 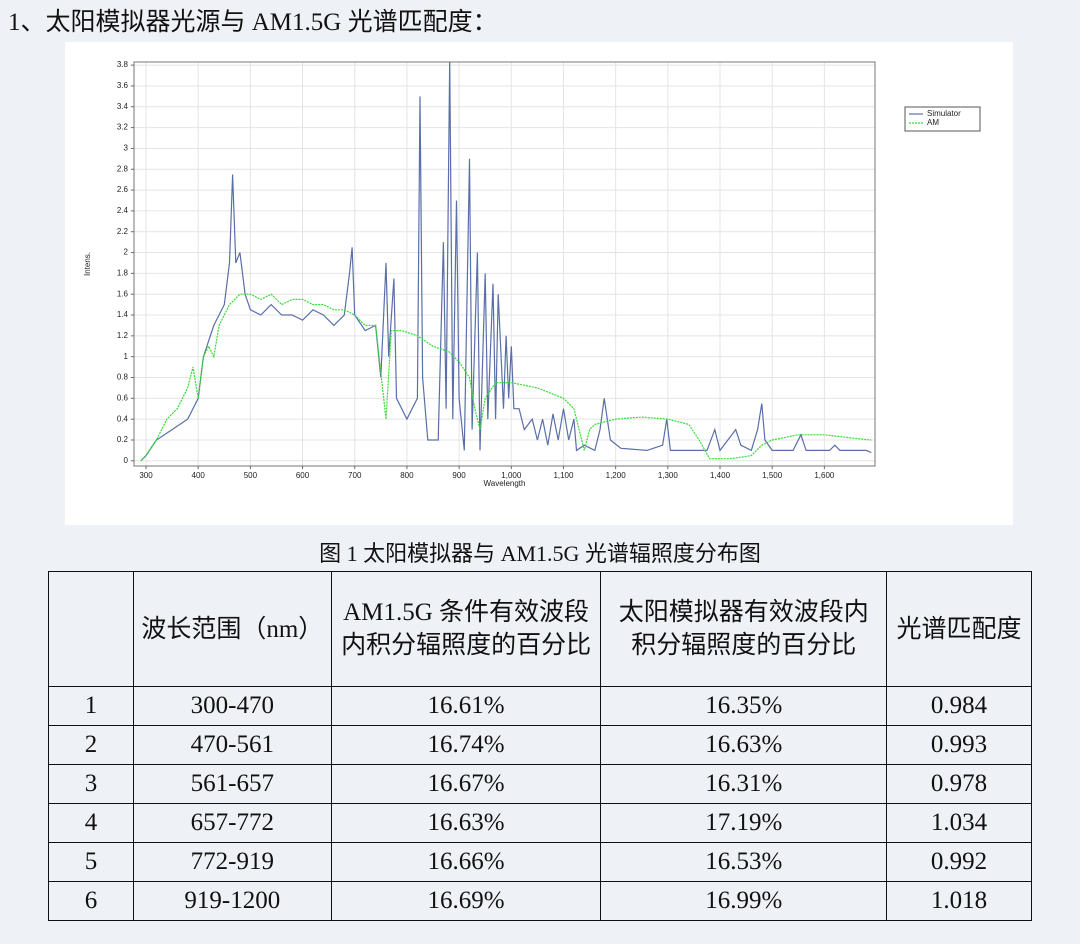 What do you see at coordinates (466, 862) in the screenshot?
I see `table-cell: 16.66%` at bounding box center [466, 862].